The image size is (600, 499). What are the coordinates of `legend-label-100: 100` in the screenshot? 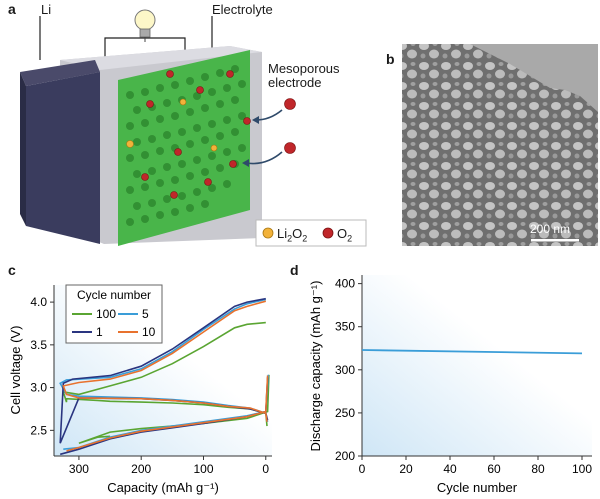 It's located at (106, 314).